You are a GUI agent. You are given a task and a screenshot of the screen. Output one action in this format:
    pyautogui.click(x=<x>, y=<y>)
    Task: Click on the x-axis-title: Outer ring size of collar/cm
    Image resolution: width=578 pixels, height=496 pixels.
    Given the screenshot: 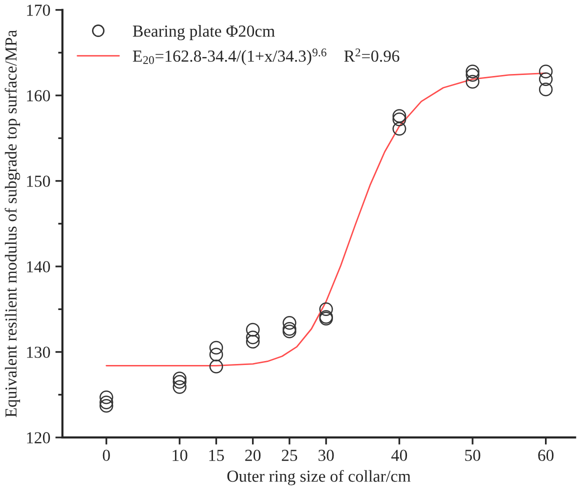 What is the action you would take?
    pyautogui.click(x=319, y=478)
    